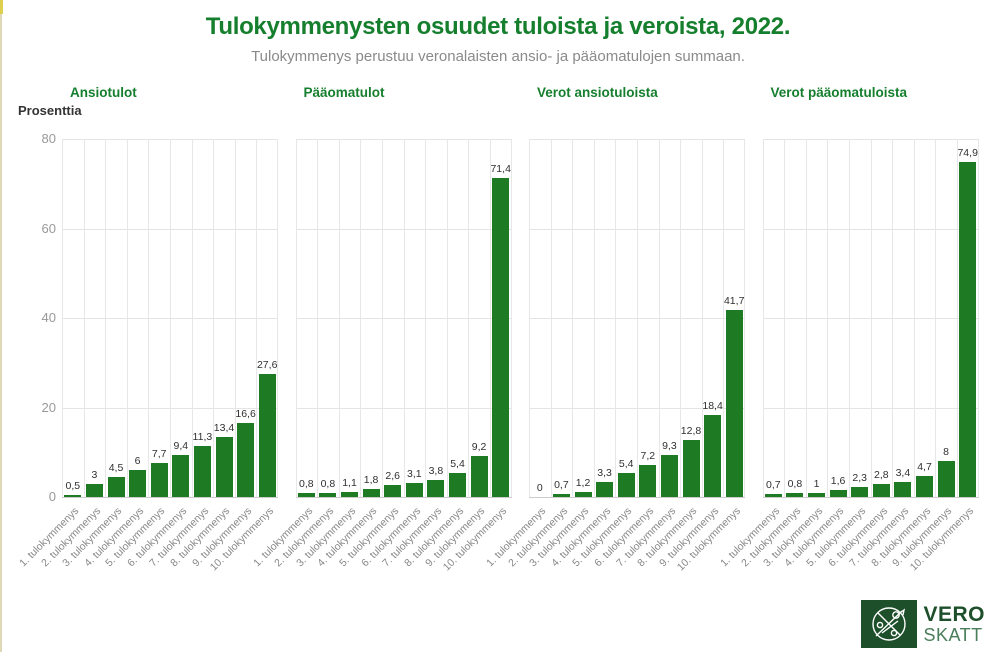 The width and height of the screenshot is (996, 652). What do you see at coordinates (202, 437) in the screenshot?
I see `bar-value-label: 11,3` at bounding box center [202, 437].